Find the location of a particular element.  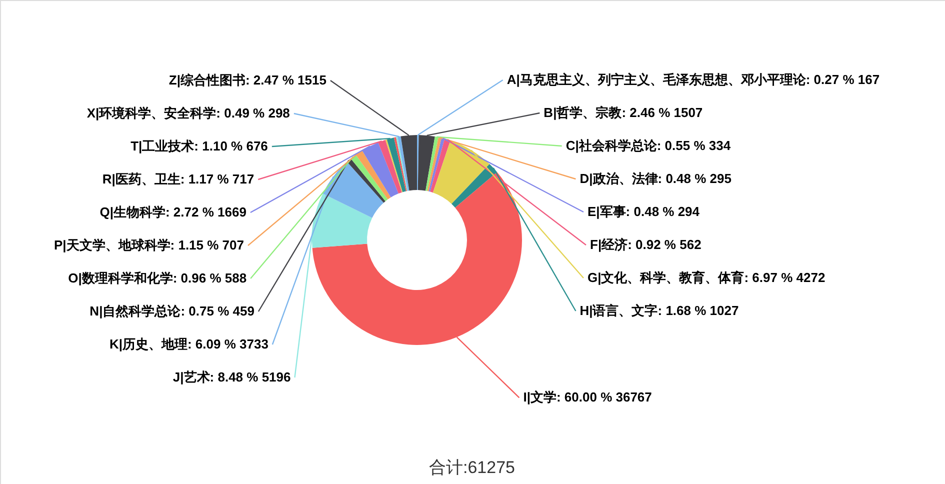

slice-label: X|环境科学、安全科学: 0.49 % 298 is located at coordinates (188, 112).